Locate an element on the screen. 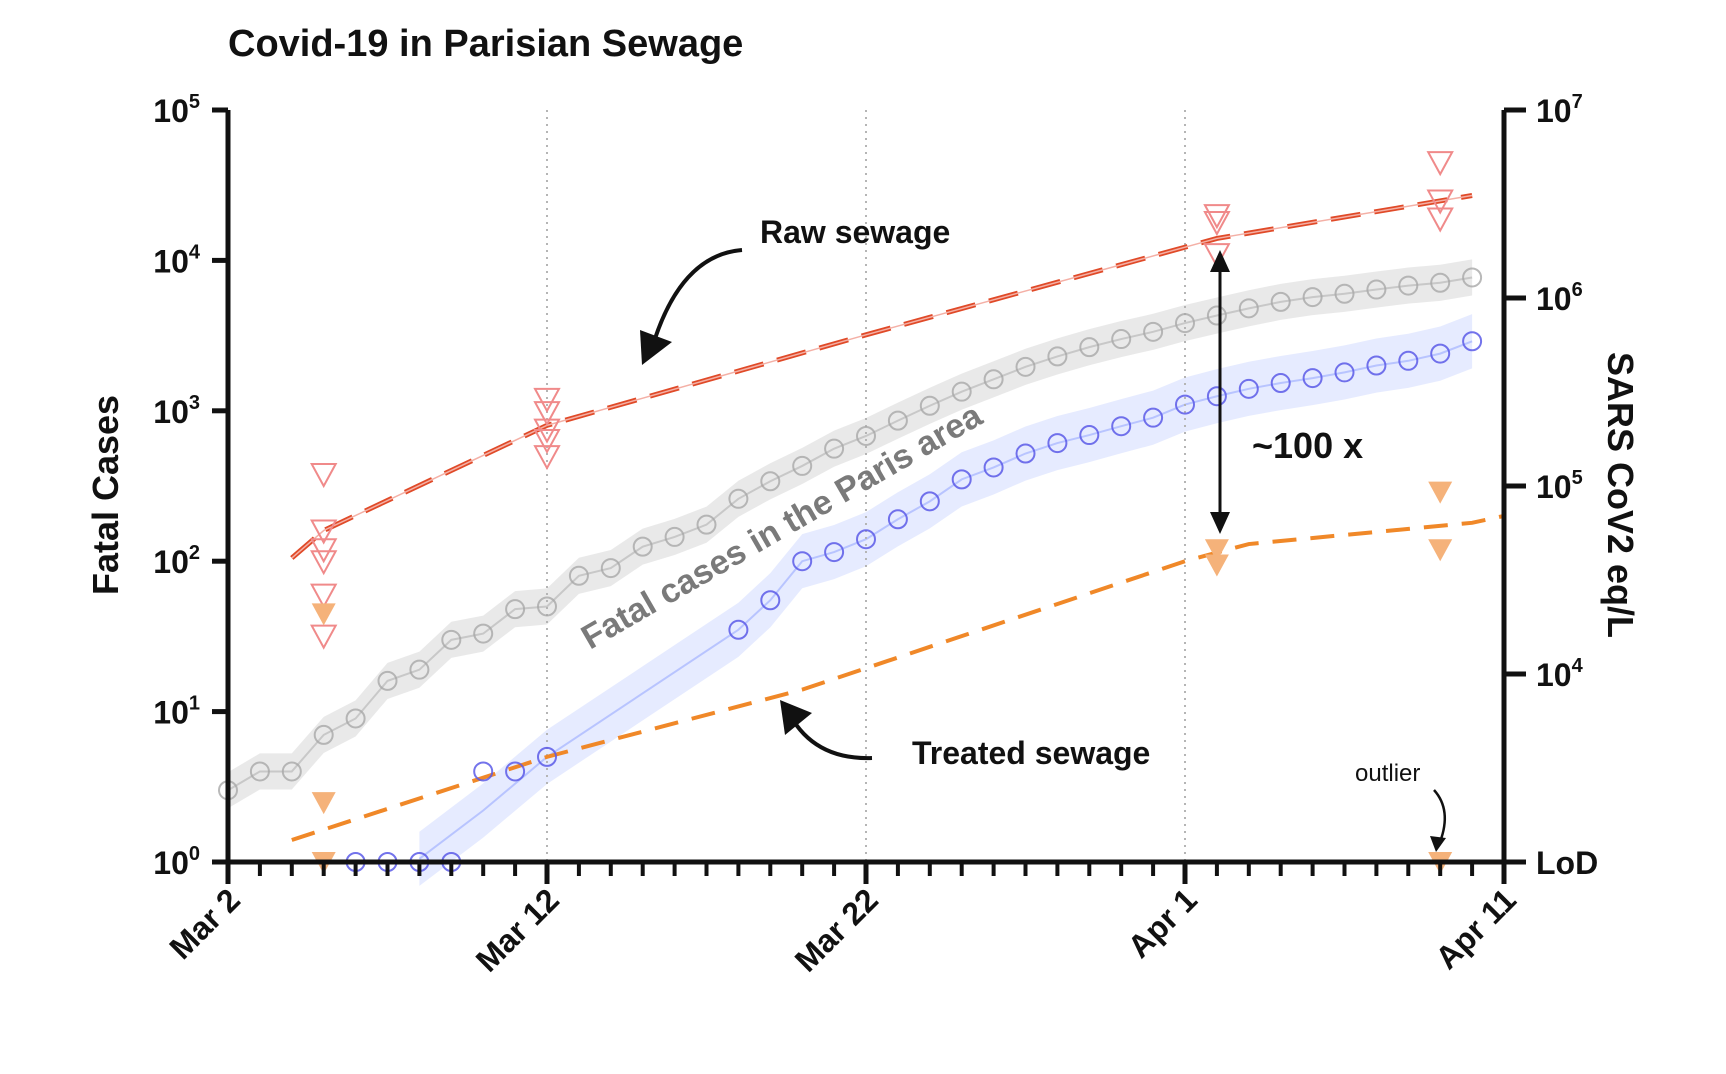  annotation-outlier: outlier is located at coordinates (1387, 773).